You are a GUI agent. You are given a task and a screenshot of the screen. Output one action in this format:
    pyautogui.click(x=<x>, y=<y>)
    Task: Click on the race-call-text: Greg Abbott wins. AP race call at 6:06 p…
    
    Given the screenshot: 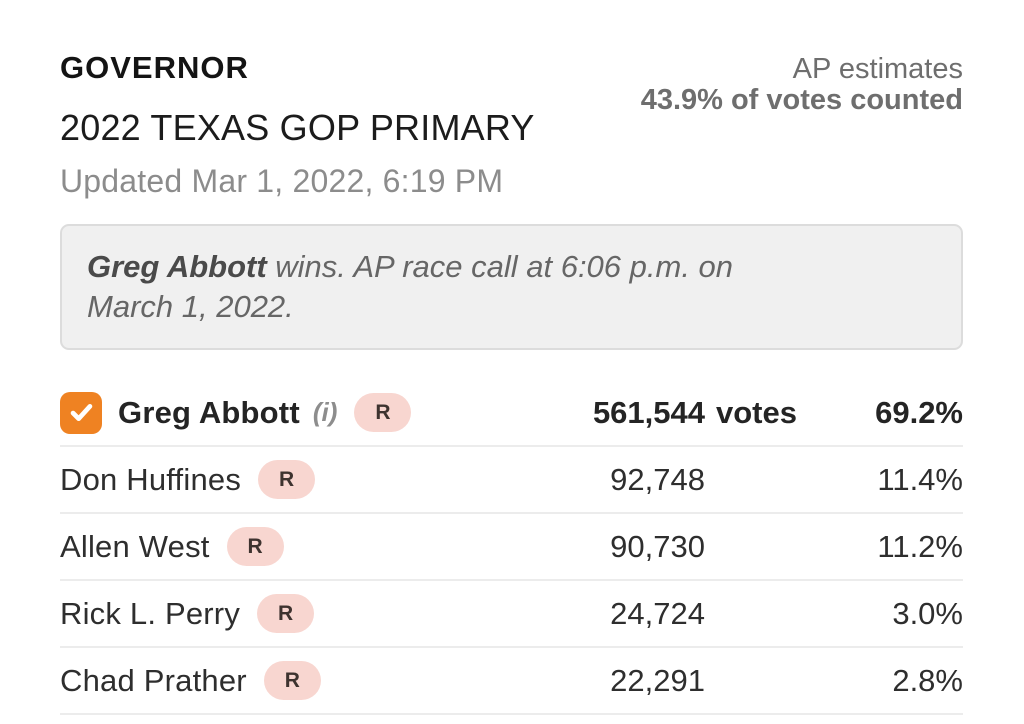 What is the action you would take?
    pyautogui.click(x=444, y=287)
    